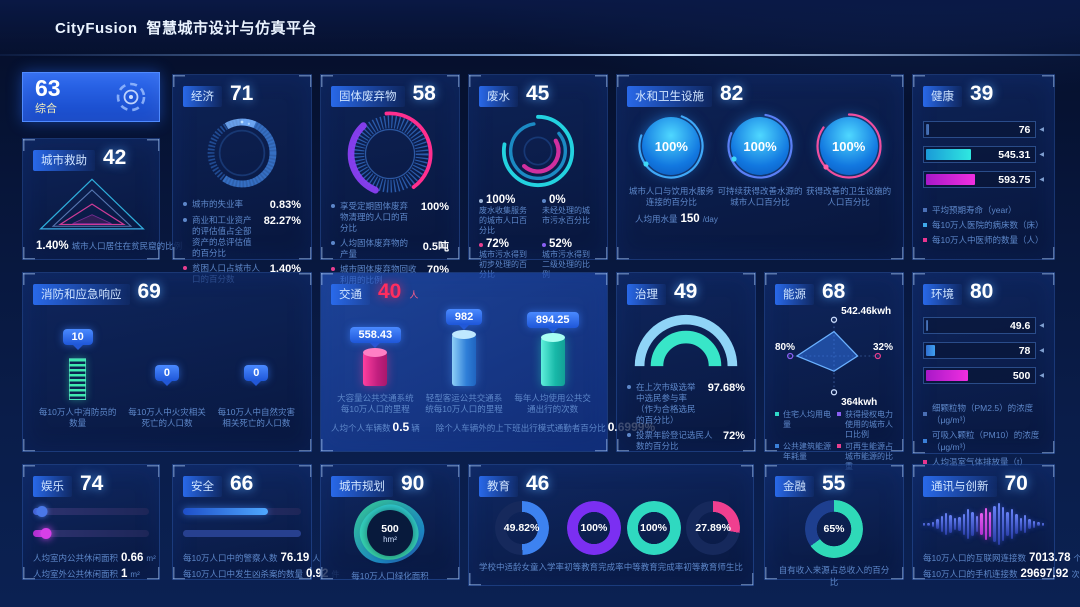  Describe the element at coordinates (764, 219) in the screenshot. I see `water-usage: 人均用水量 150/day` at that location.